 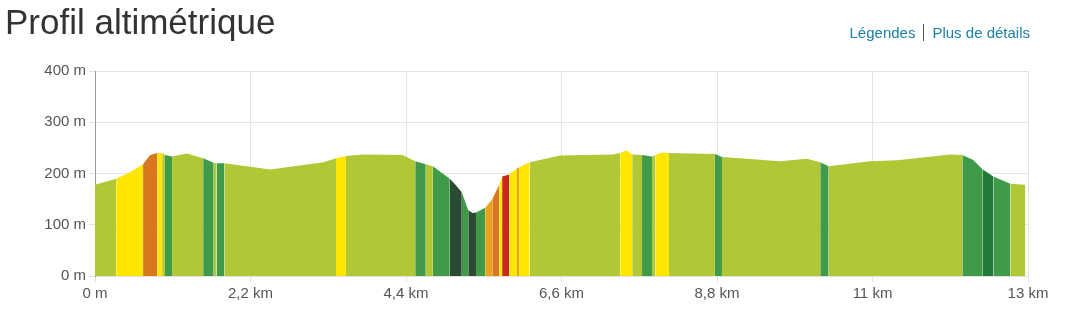 What do you see at coordinates (406, 293) in the screenshot?
I see `x-tick-label: 4,4 km` at bounding box center [406, 293].